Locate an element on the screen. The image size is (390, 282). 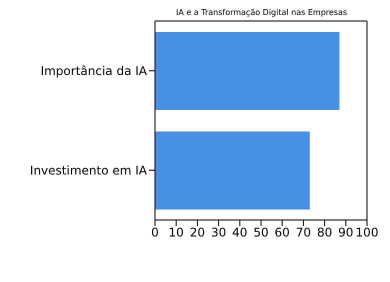
chart-title: IA e a Transformação Digital nas Empresas is located at coordinates (261, 12).